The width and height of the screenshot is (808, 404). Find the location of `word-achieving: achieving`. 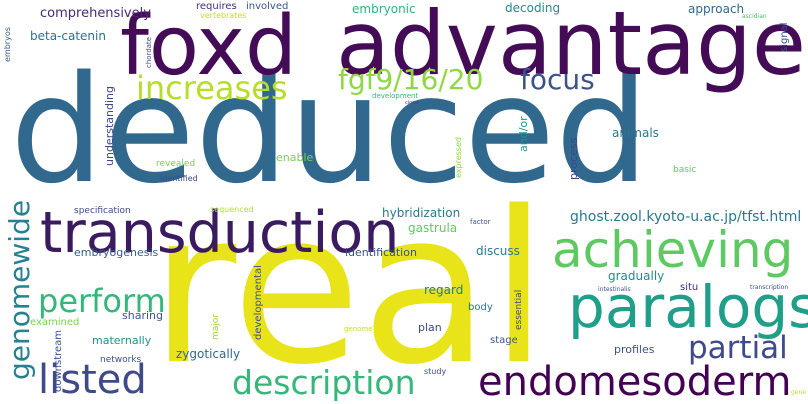

word-achieving: achieving is located at coordinates (673, 250).